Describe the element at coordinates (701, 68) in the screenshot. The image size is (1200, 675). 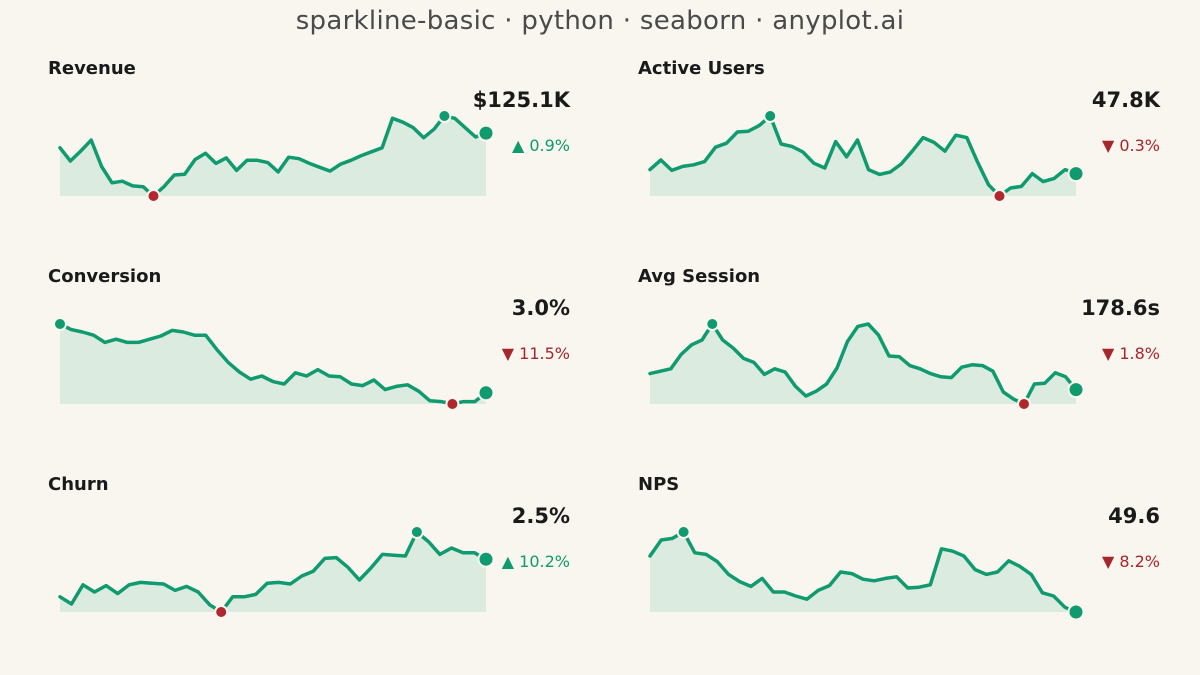
I see `panel-label: Active Users` at that location.